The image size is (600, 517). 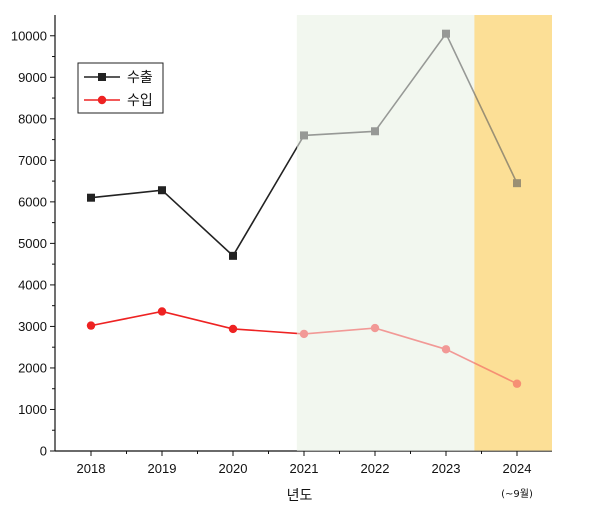 I want to click on y-tick-label: 2000, so click(x=32, y=367).